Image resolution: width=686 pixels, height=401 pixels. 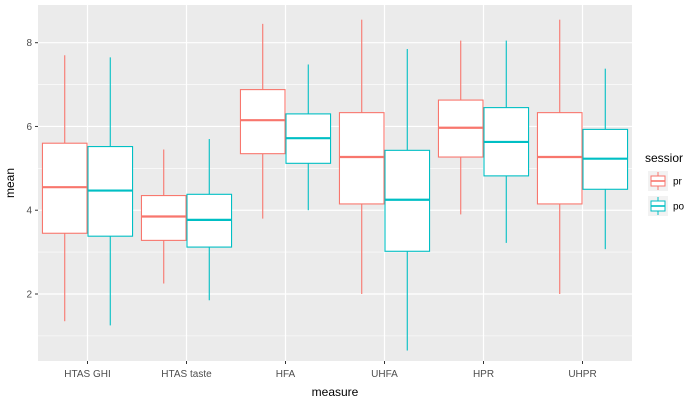 I want to click on x-axis-ticks: HTAS GHI HTAS taste HFA UHFA HPR UHPR, so click(x=330, y=370).